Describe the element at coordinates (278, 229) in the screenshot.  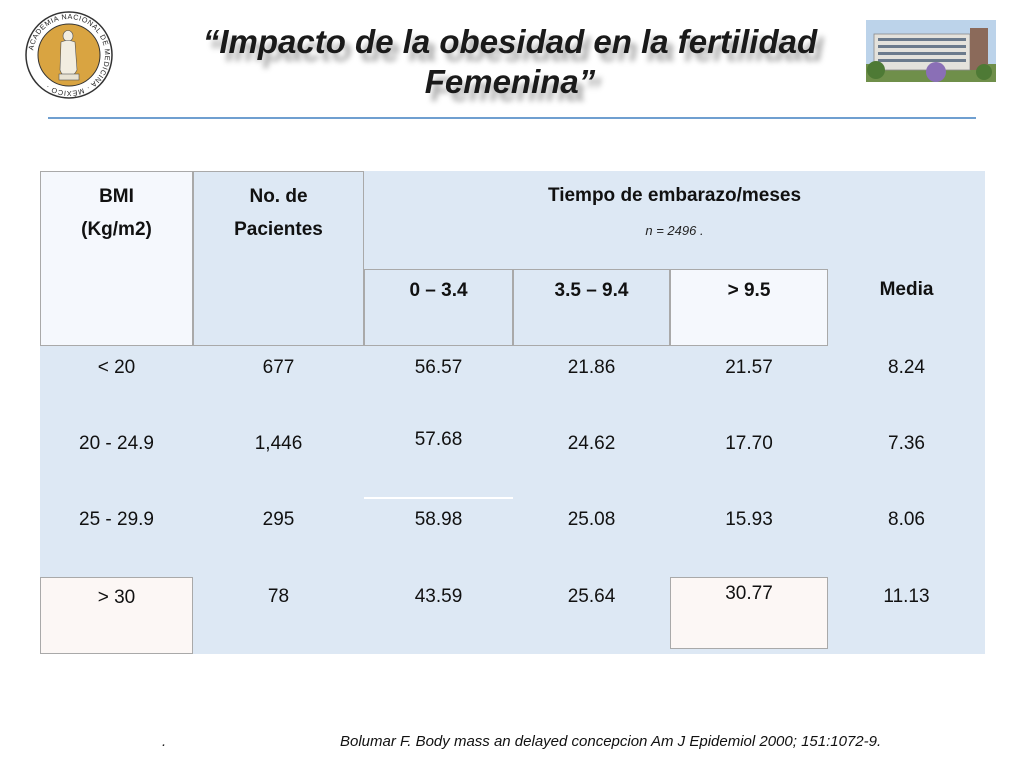
I see `header-patients-line2: Pacientes` at that location.